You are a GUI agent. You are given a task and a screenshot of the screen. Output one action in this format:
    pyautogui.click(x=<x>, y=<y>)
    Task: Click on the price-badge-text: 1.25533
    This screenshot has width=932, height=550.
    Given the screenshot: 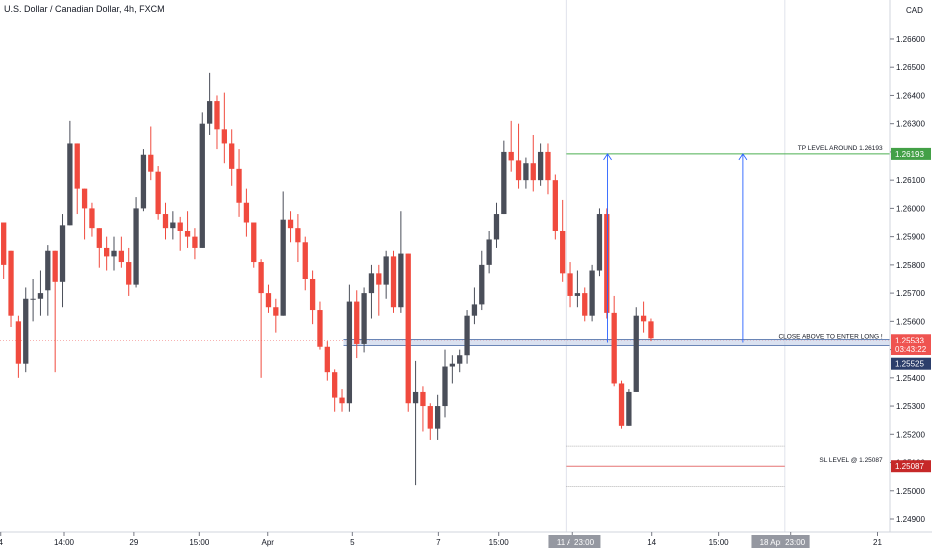 What is the action you would take?
    pyautogui.click(x=909, y=340)
    